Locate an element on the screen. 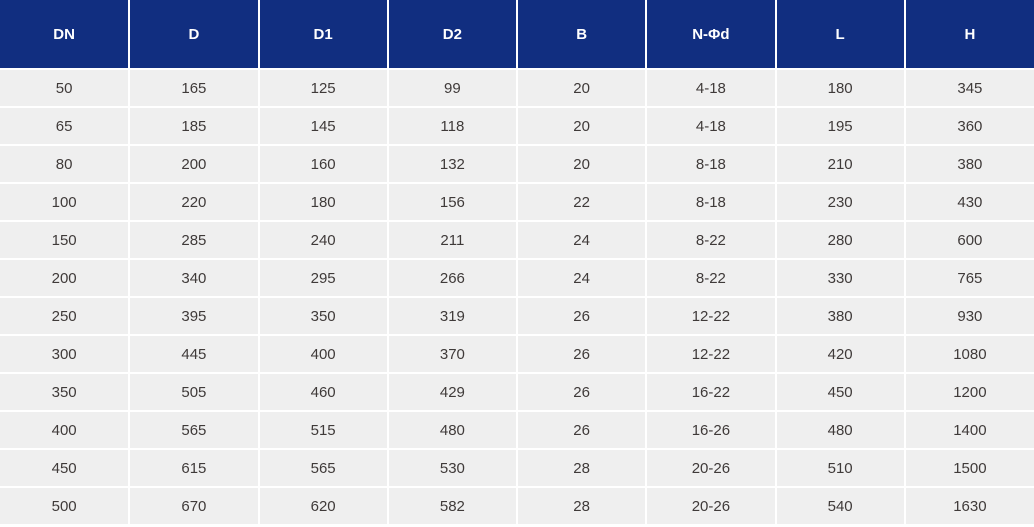  header-cell-h: H is located at coordinates (969, 34).